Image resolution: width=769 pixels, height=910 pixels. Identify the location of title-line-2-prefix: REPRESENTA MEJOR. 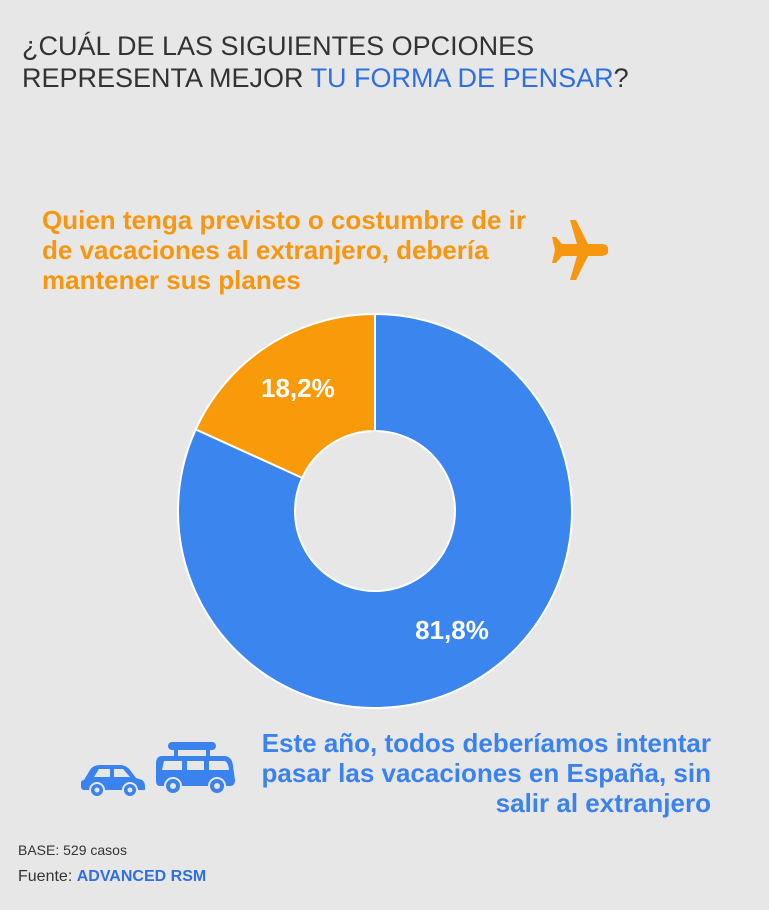
(166, 78).